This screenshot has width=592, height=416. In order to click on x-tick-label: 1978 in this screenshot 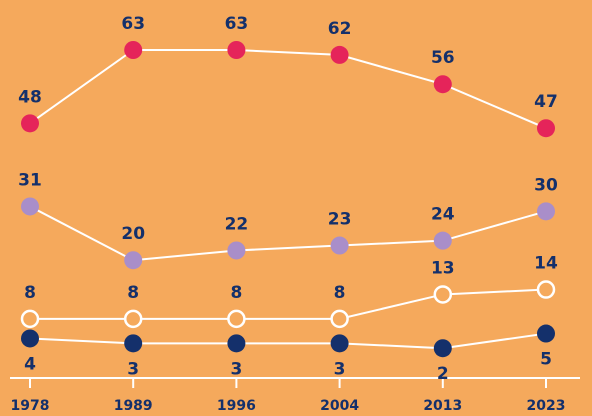, I will do `click(30, 406)`.